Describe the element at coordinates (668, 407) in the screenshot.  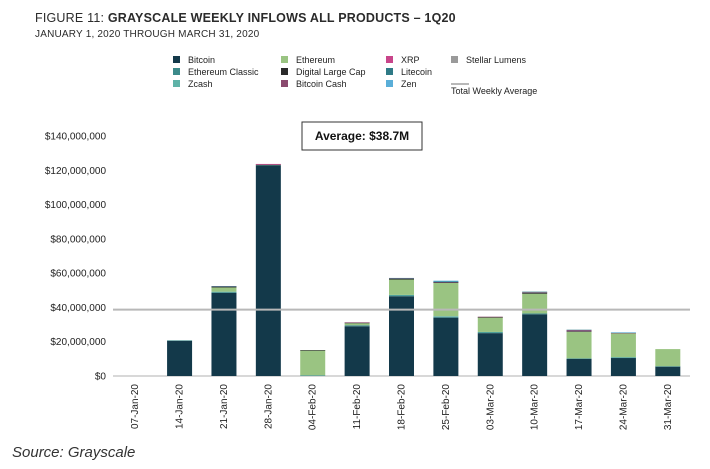
I see `x-tick-label: 31-Mar-20` at that location.